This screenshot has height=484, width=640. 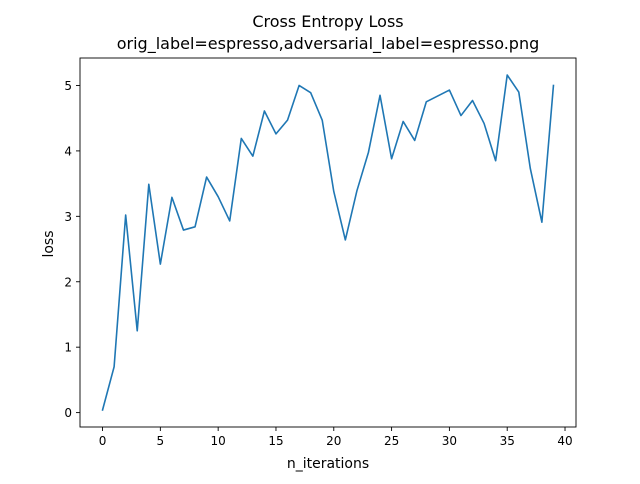 What do you see at coordinates (68, 413) in the screenshot?
I see `y-tick-label: 0` at bounding box center [68, 413].